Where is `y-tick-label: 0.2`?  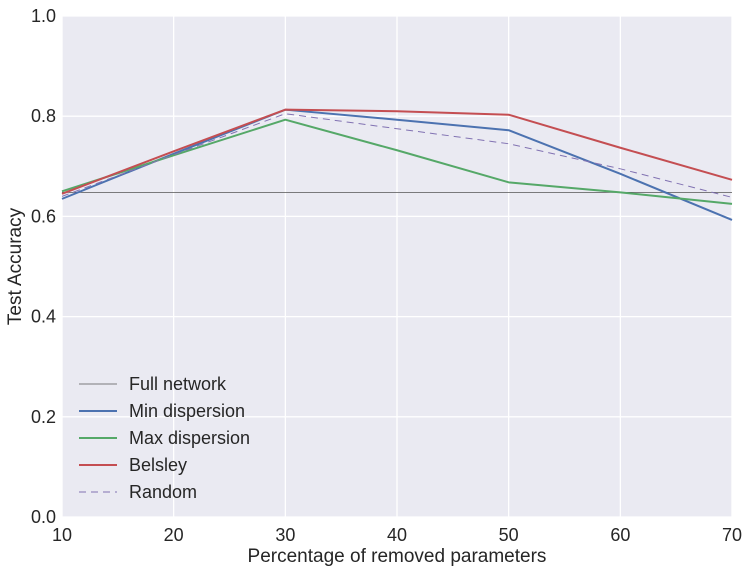 y-tick-label: 0.2 is located at coordinates (43, 417).